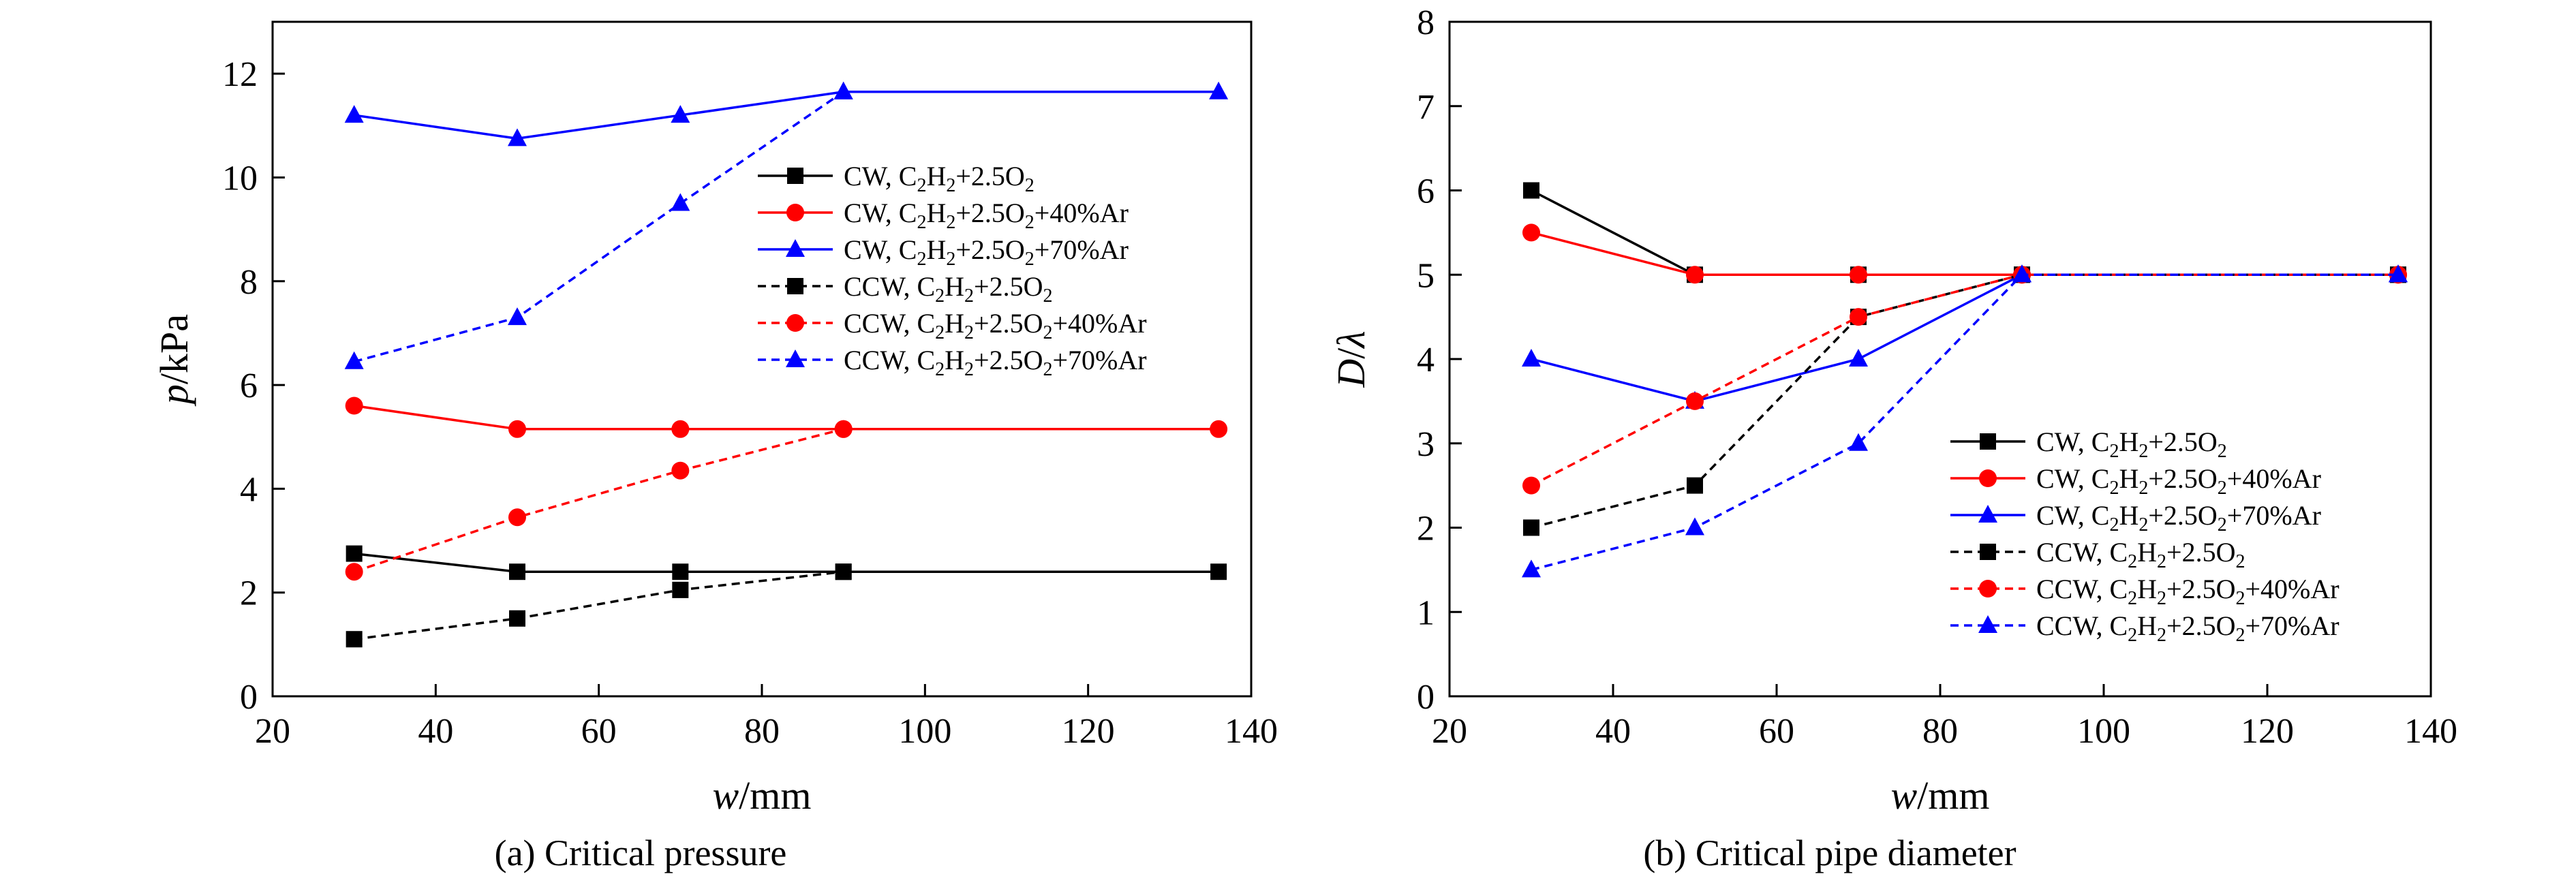 The width and height of the screenshot is (2576, 885). Describe the element at coordinates (1829, 853) in the screenshot. I see `figure-caption: (b) Critical pipe diameter` at that location.